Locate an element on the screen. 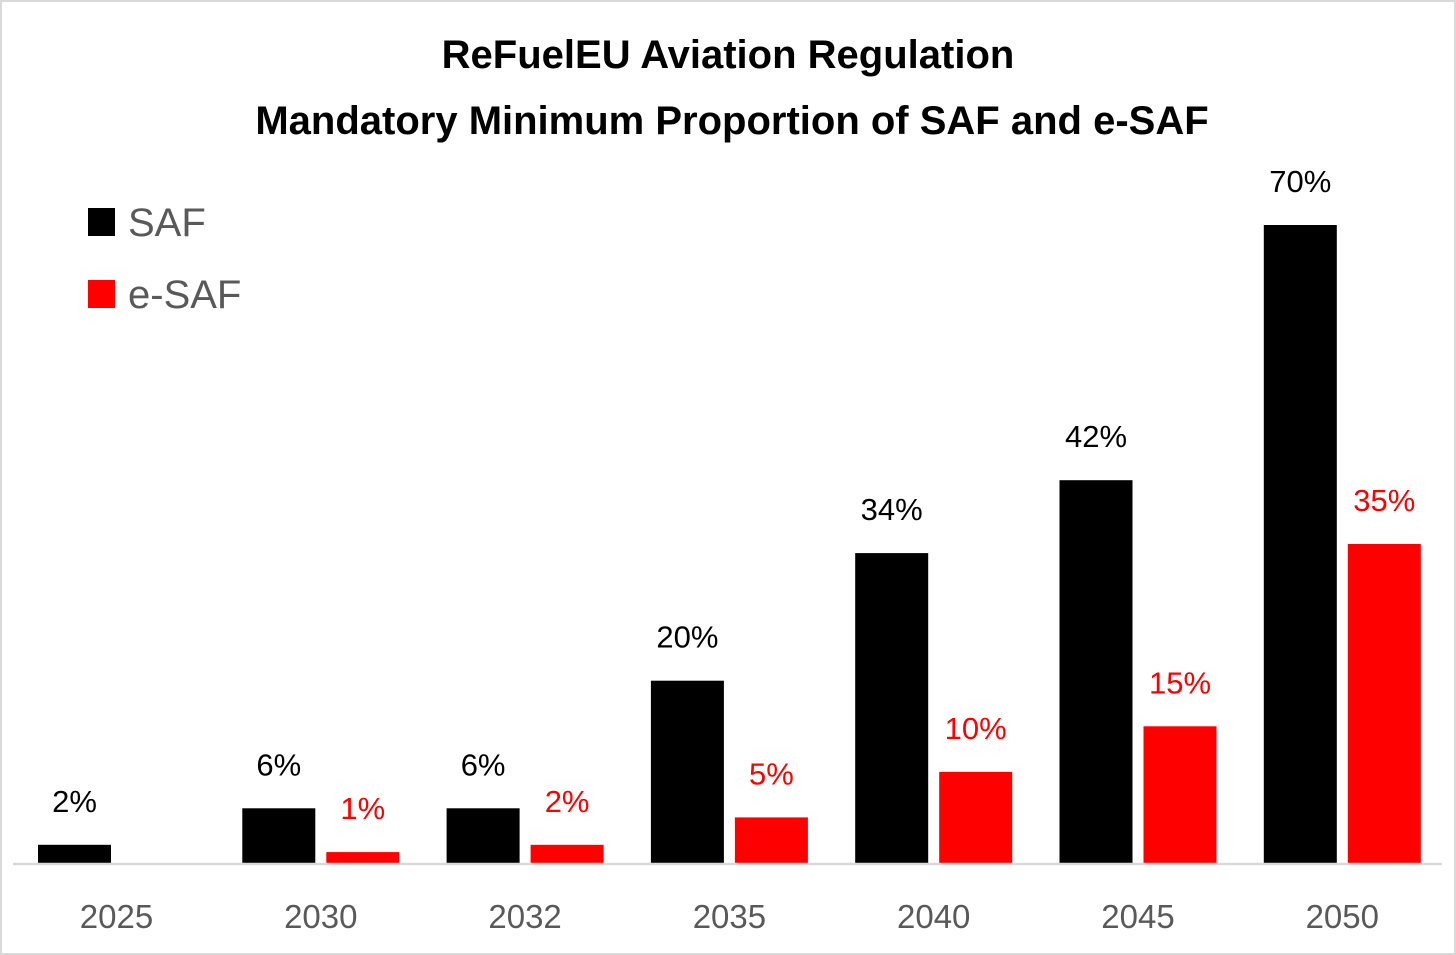 The image size is (1456, 955). data-label-saf-2025: 2% is located at coordinates (74, 801).